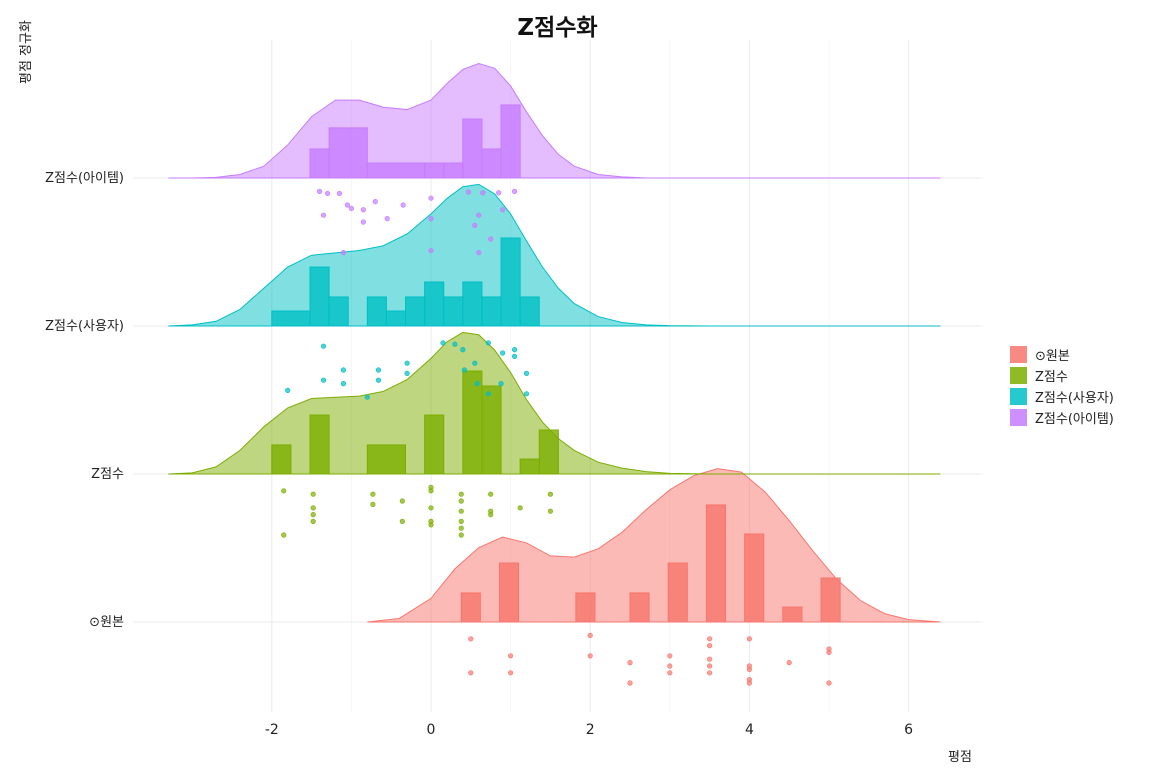  What do you see at coordinates (960, 757) in the screenshot?
I see `x-axis-title: 평점` at bounding box center [960, 757].